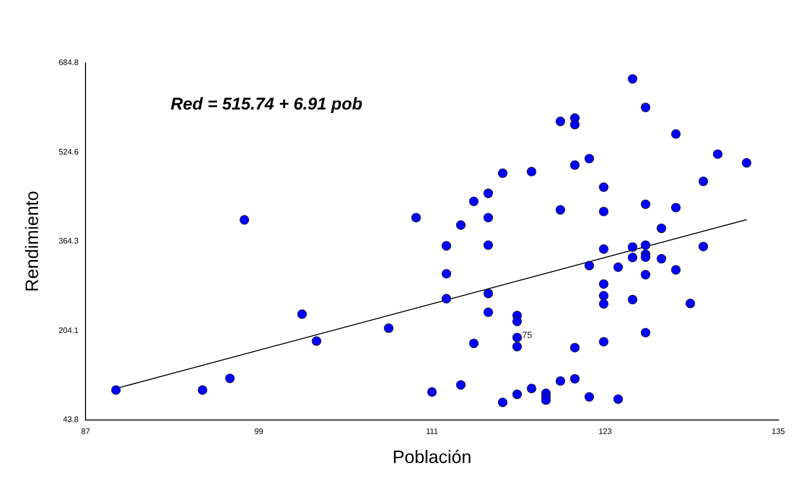  I want to click on annotation: Red = 515.74 + 6.91 pob, so click(266, 104).